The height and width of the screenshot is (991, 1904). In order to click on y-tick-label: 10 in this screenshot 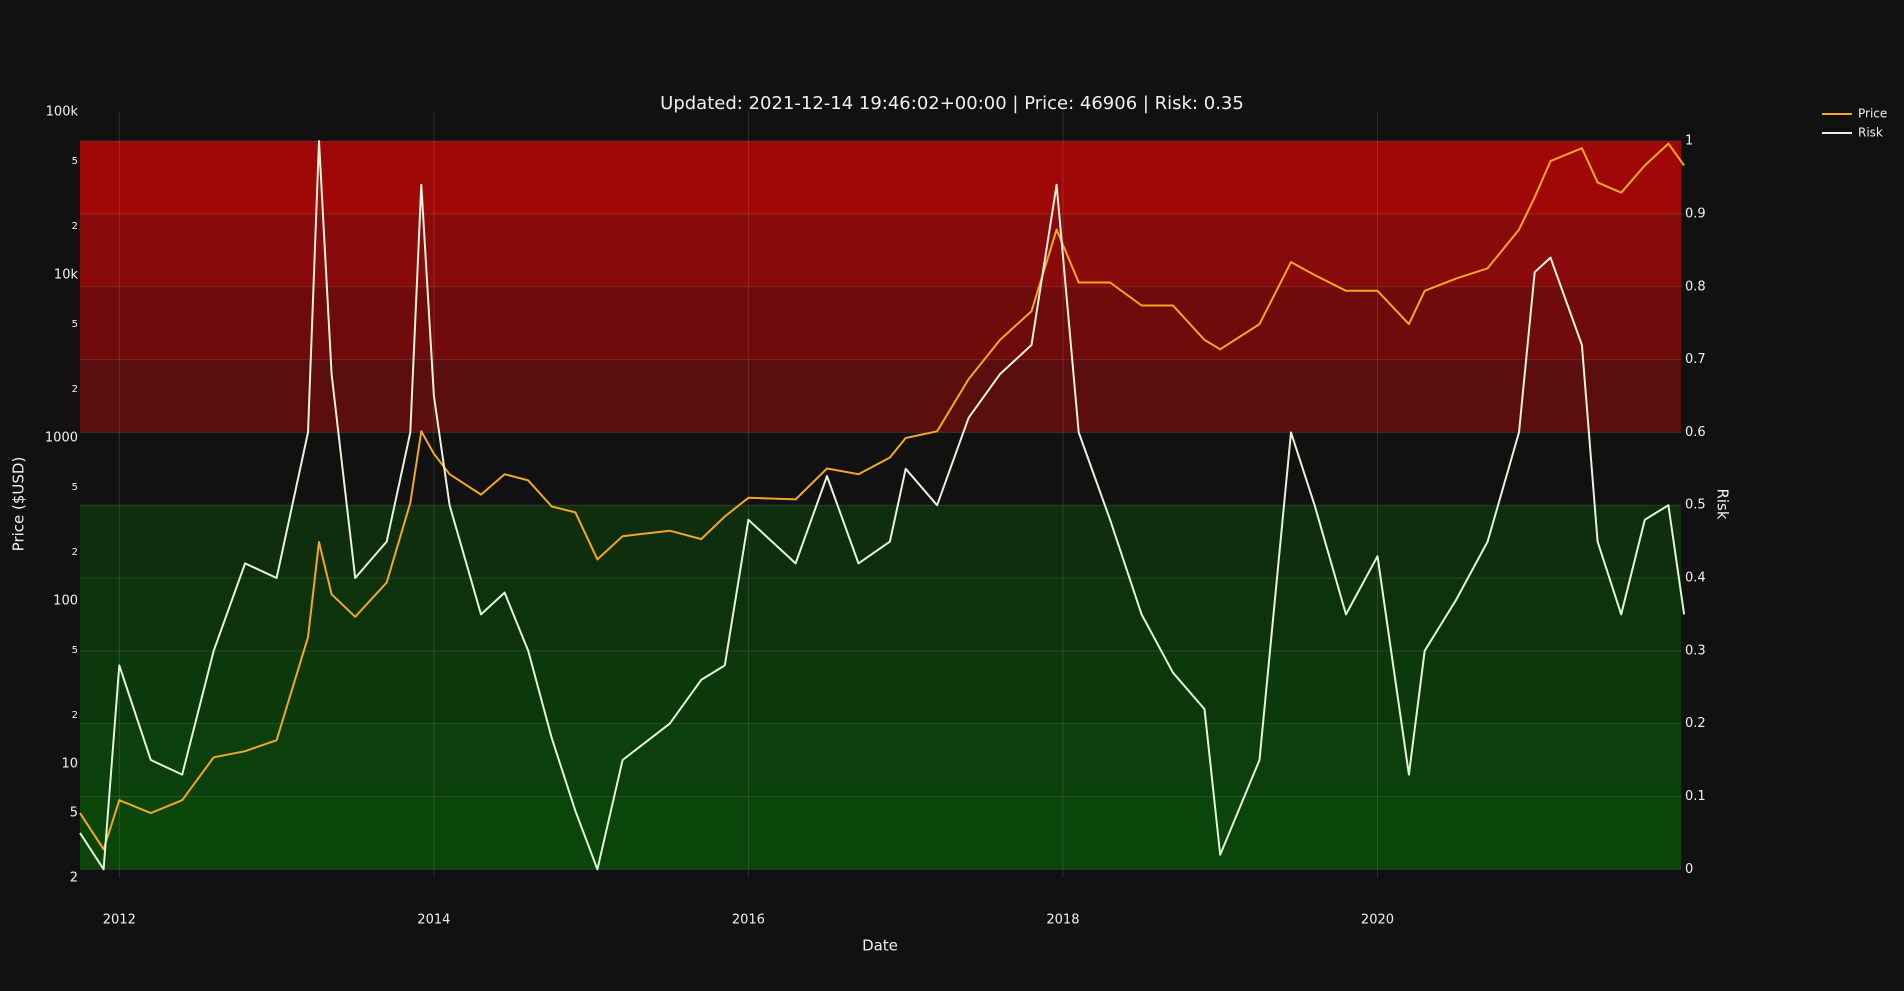, I will do `click(69, 764)`.